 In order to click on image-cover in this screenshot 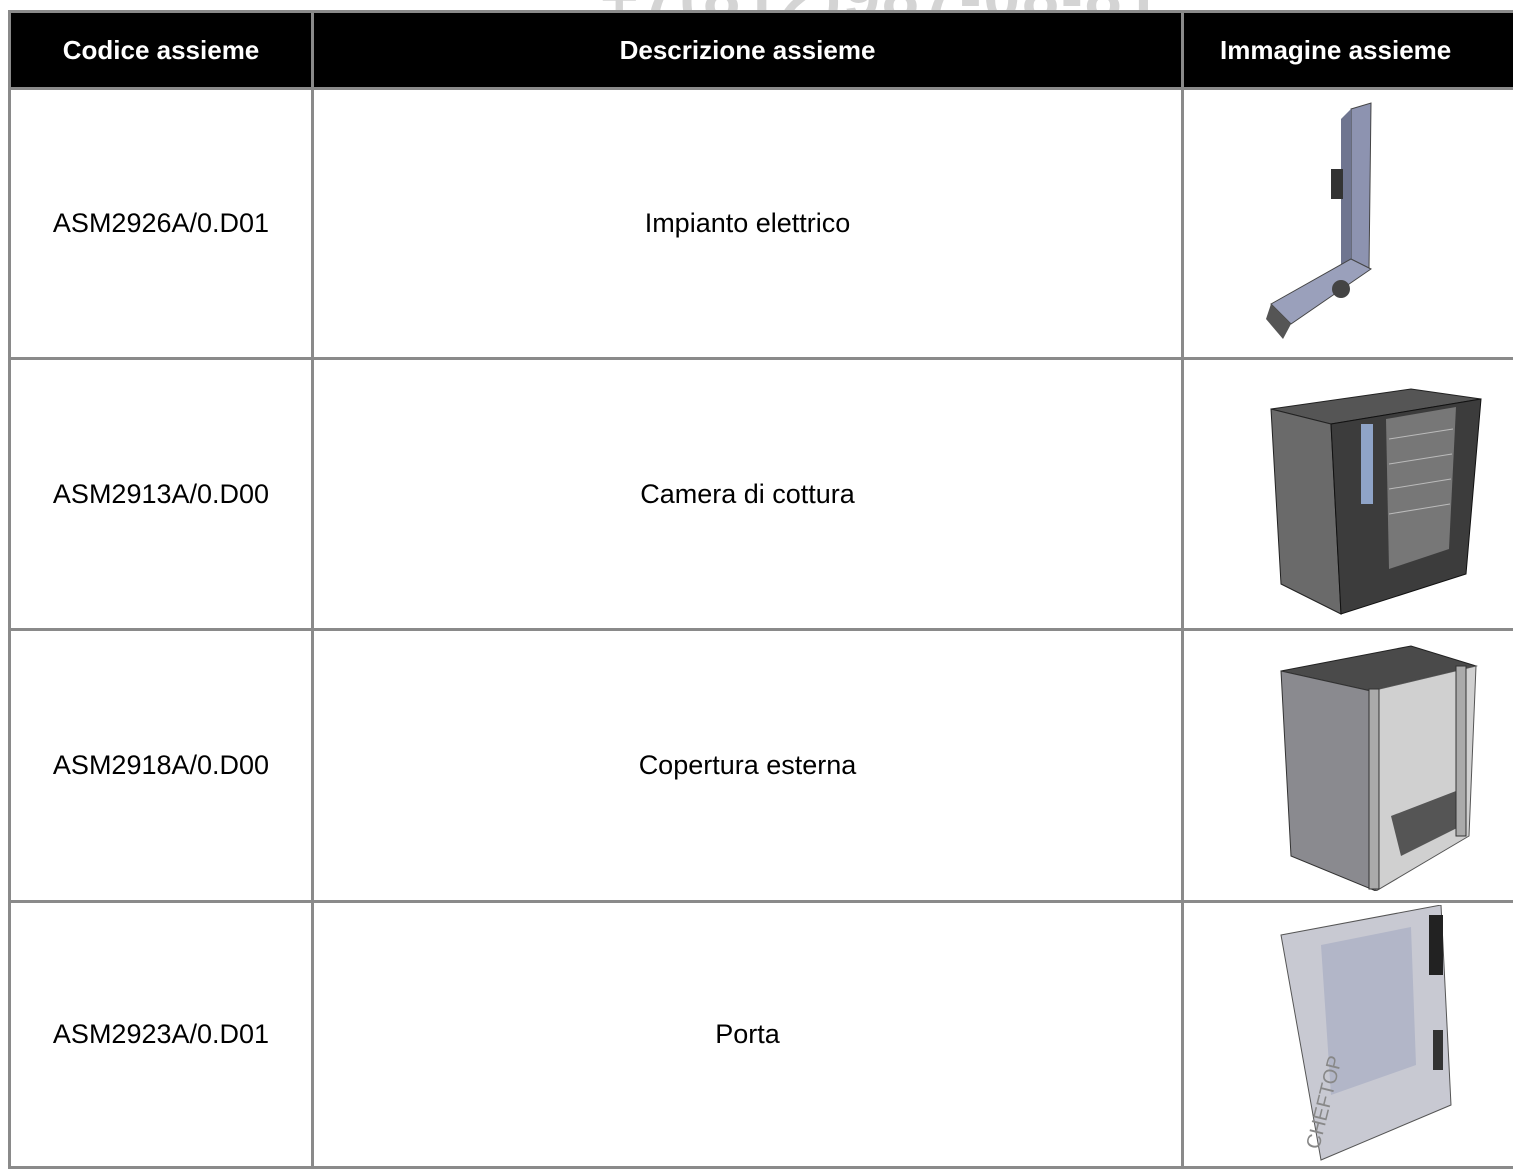, I will do `click(1356, 766)`.